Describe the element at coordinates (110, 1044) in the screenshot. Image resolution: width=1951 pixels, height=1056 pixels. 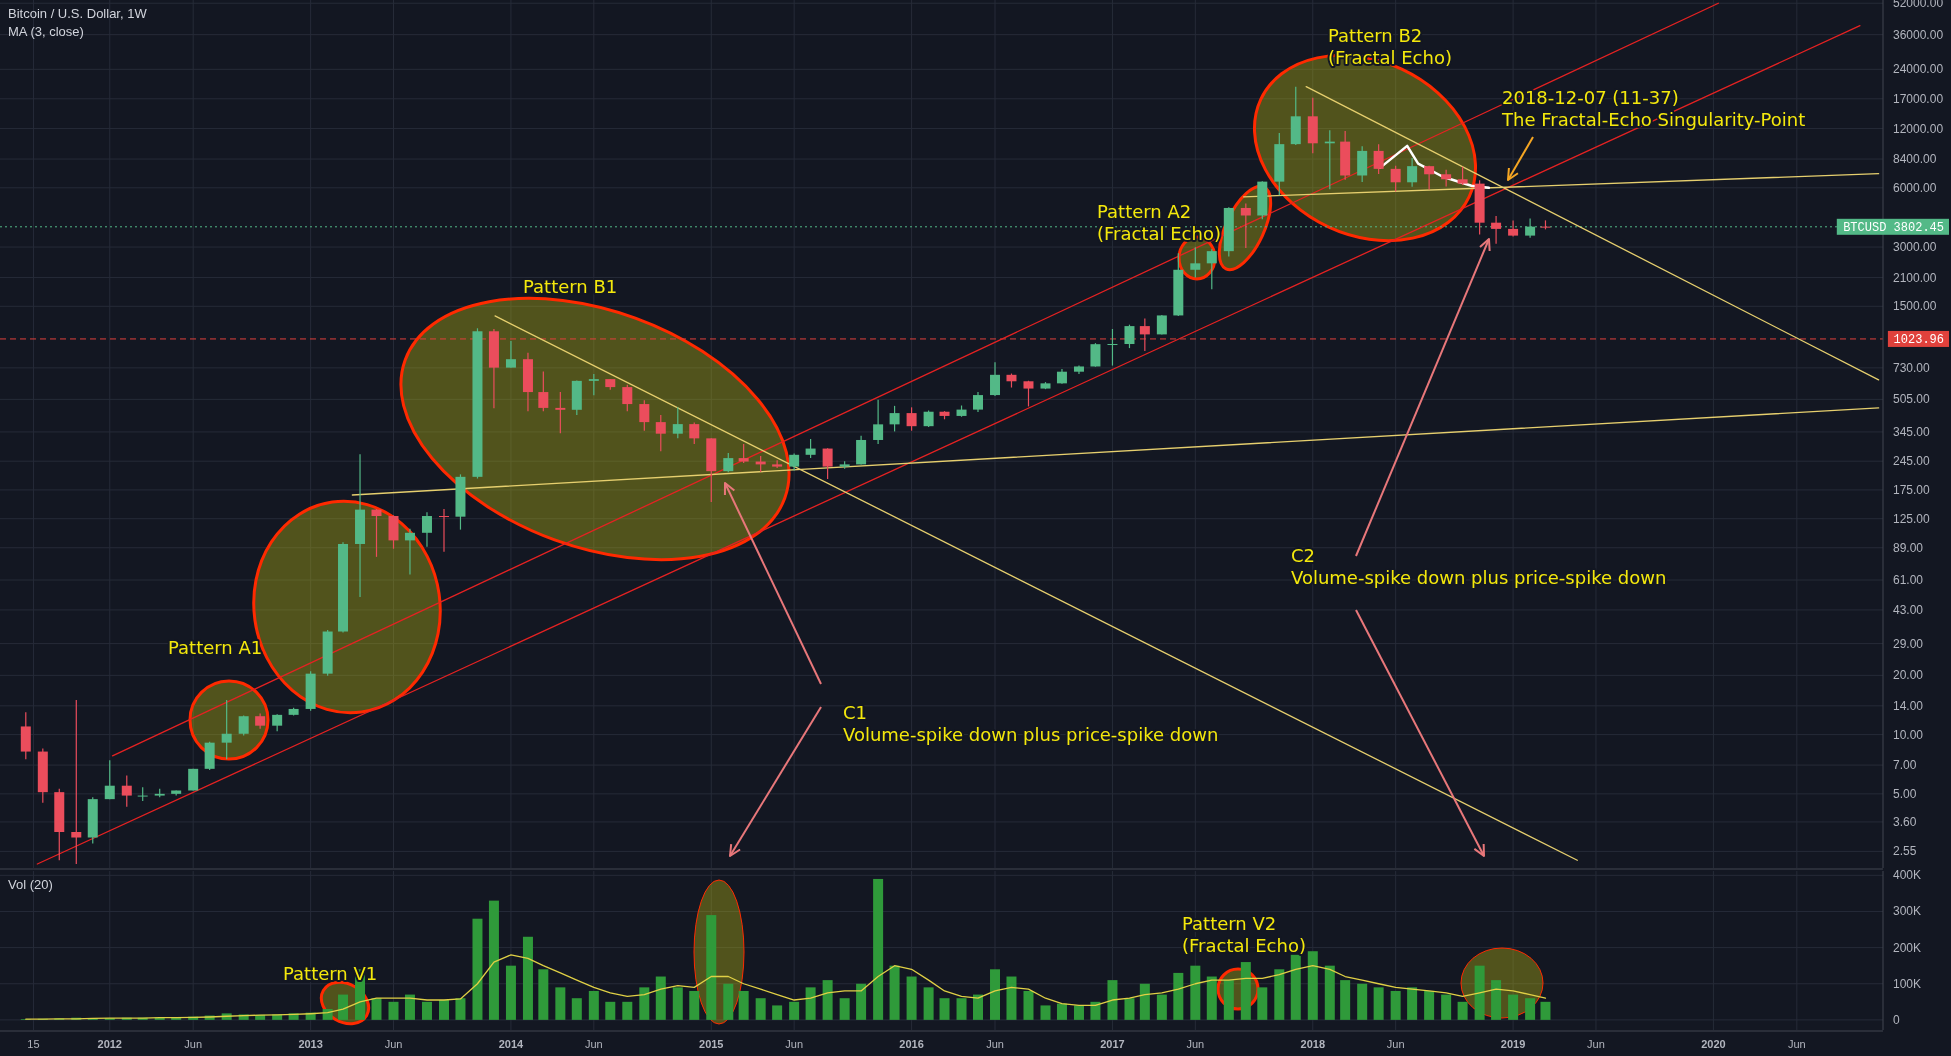
I see `x-tick-label: 2012` at that location.